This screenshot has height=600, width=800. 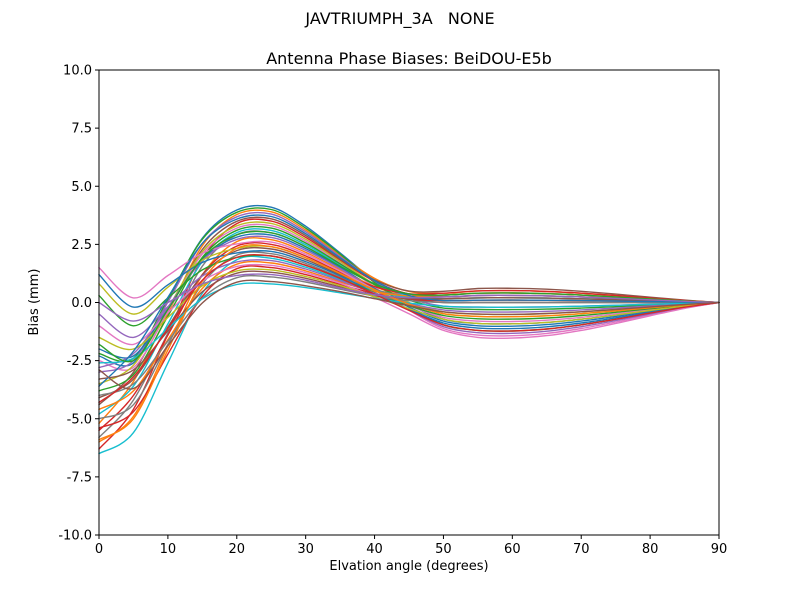 What do you see at coordinates (79, 477) in the screenshot?
I see `y-tick-label: -7.5` at bounding box center [79, 477].